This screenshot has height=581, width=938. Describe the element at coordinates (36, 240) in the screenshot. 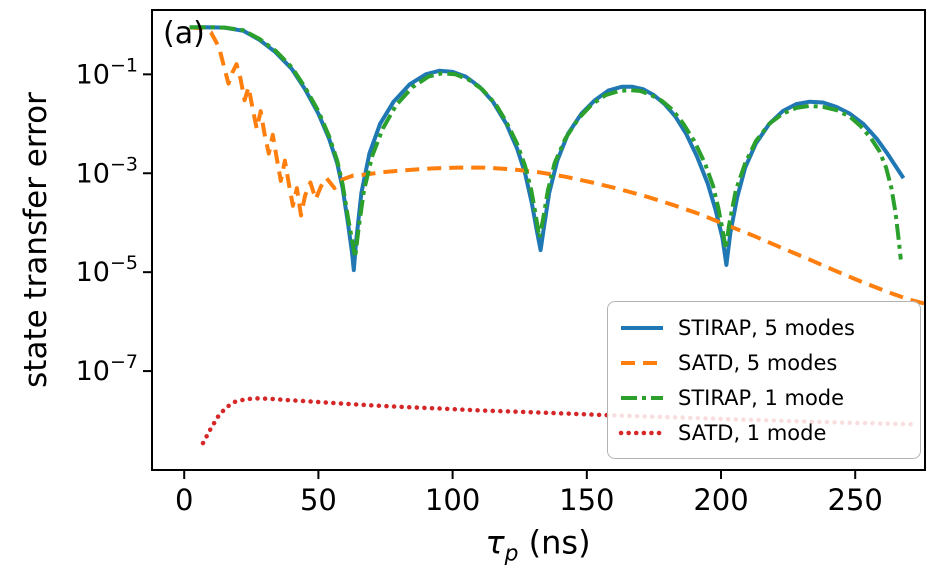

I see `y-axis-label: state transfer error` at that location.